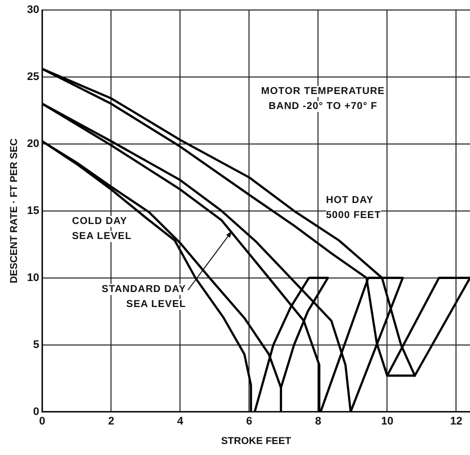  What do you see at coordinates (33, 210) in the screenshot?
I see `y-tick-label: 15` at bounding box center [33, 210].